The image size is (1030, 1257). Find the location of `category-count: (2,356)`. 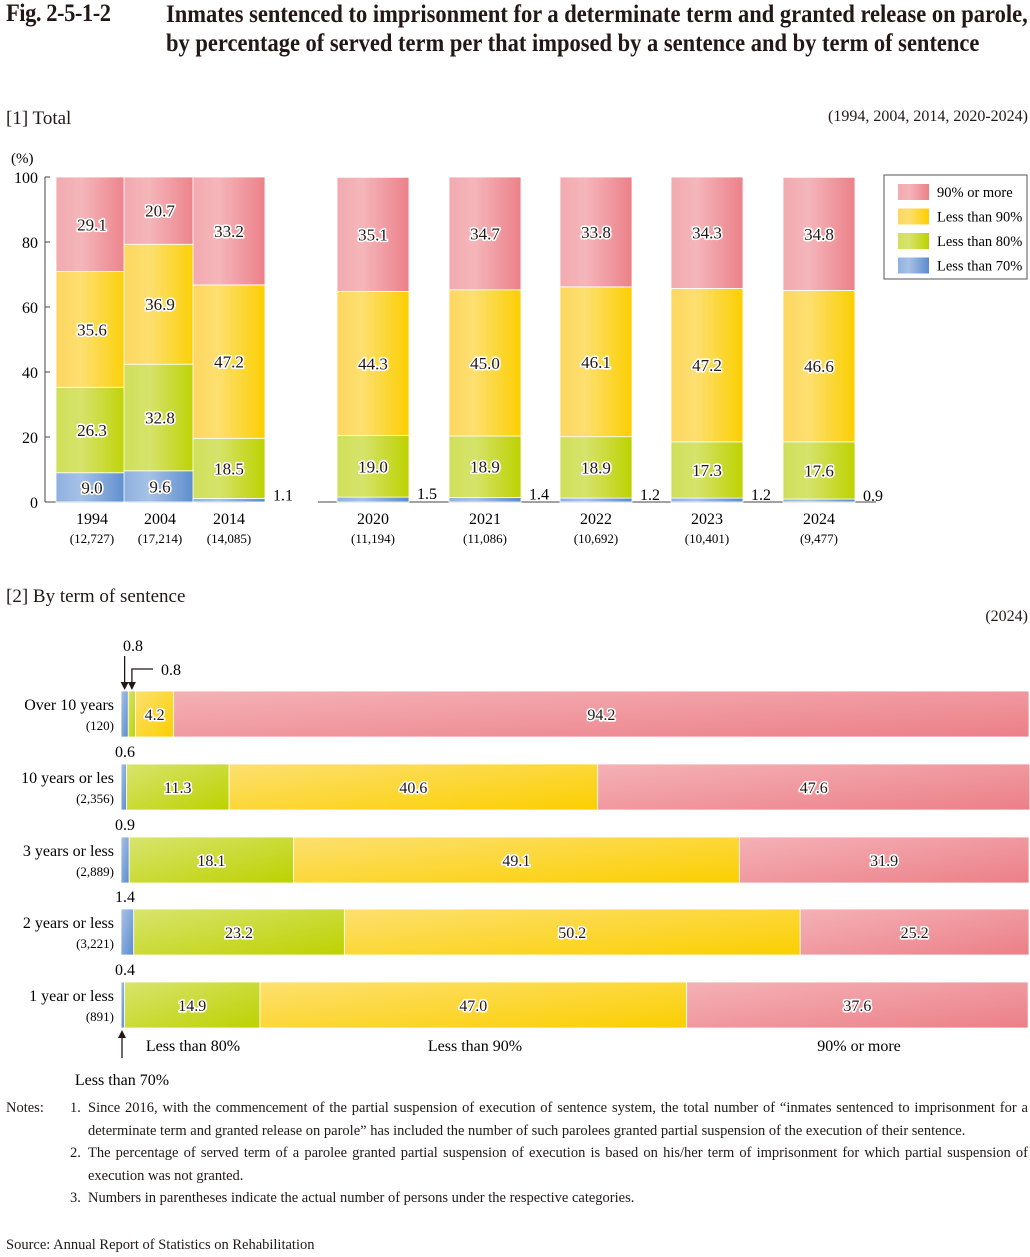

category-count: (2,356) is located at coordinates (95, 798).